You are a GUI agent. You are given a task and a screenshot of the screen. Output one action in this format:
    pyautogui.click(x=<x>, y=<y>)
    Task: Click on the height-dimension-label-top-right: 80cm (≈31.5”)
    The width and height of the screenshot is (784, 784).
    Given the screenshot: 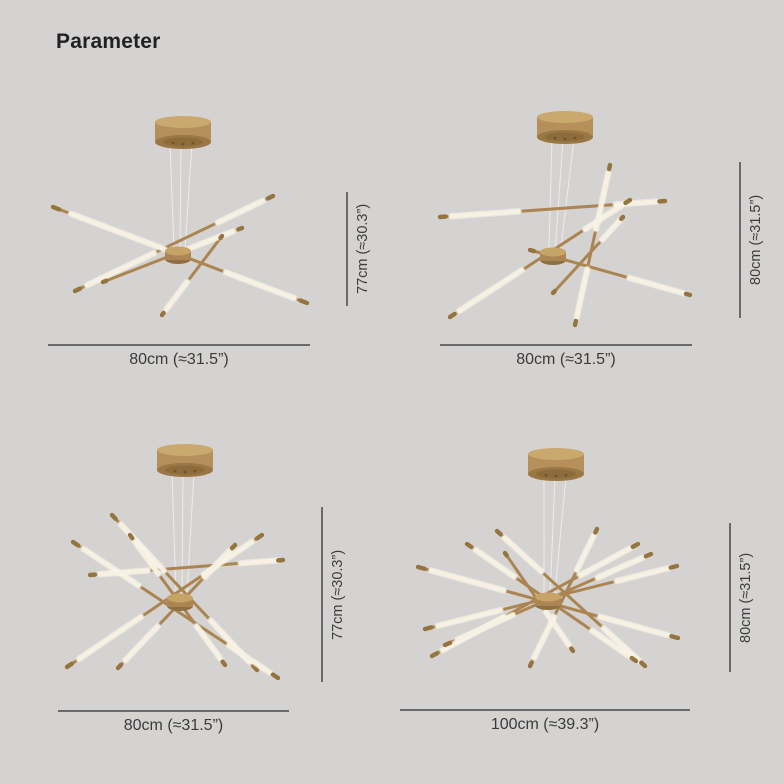 What is the action you would take?
    pyautogui.click(x=756, y=240)
    